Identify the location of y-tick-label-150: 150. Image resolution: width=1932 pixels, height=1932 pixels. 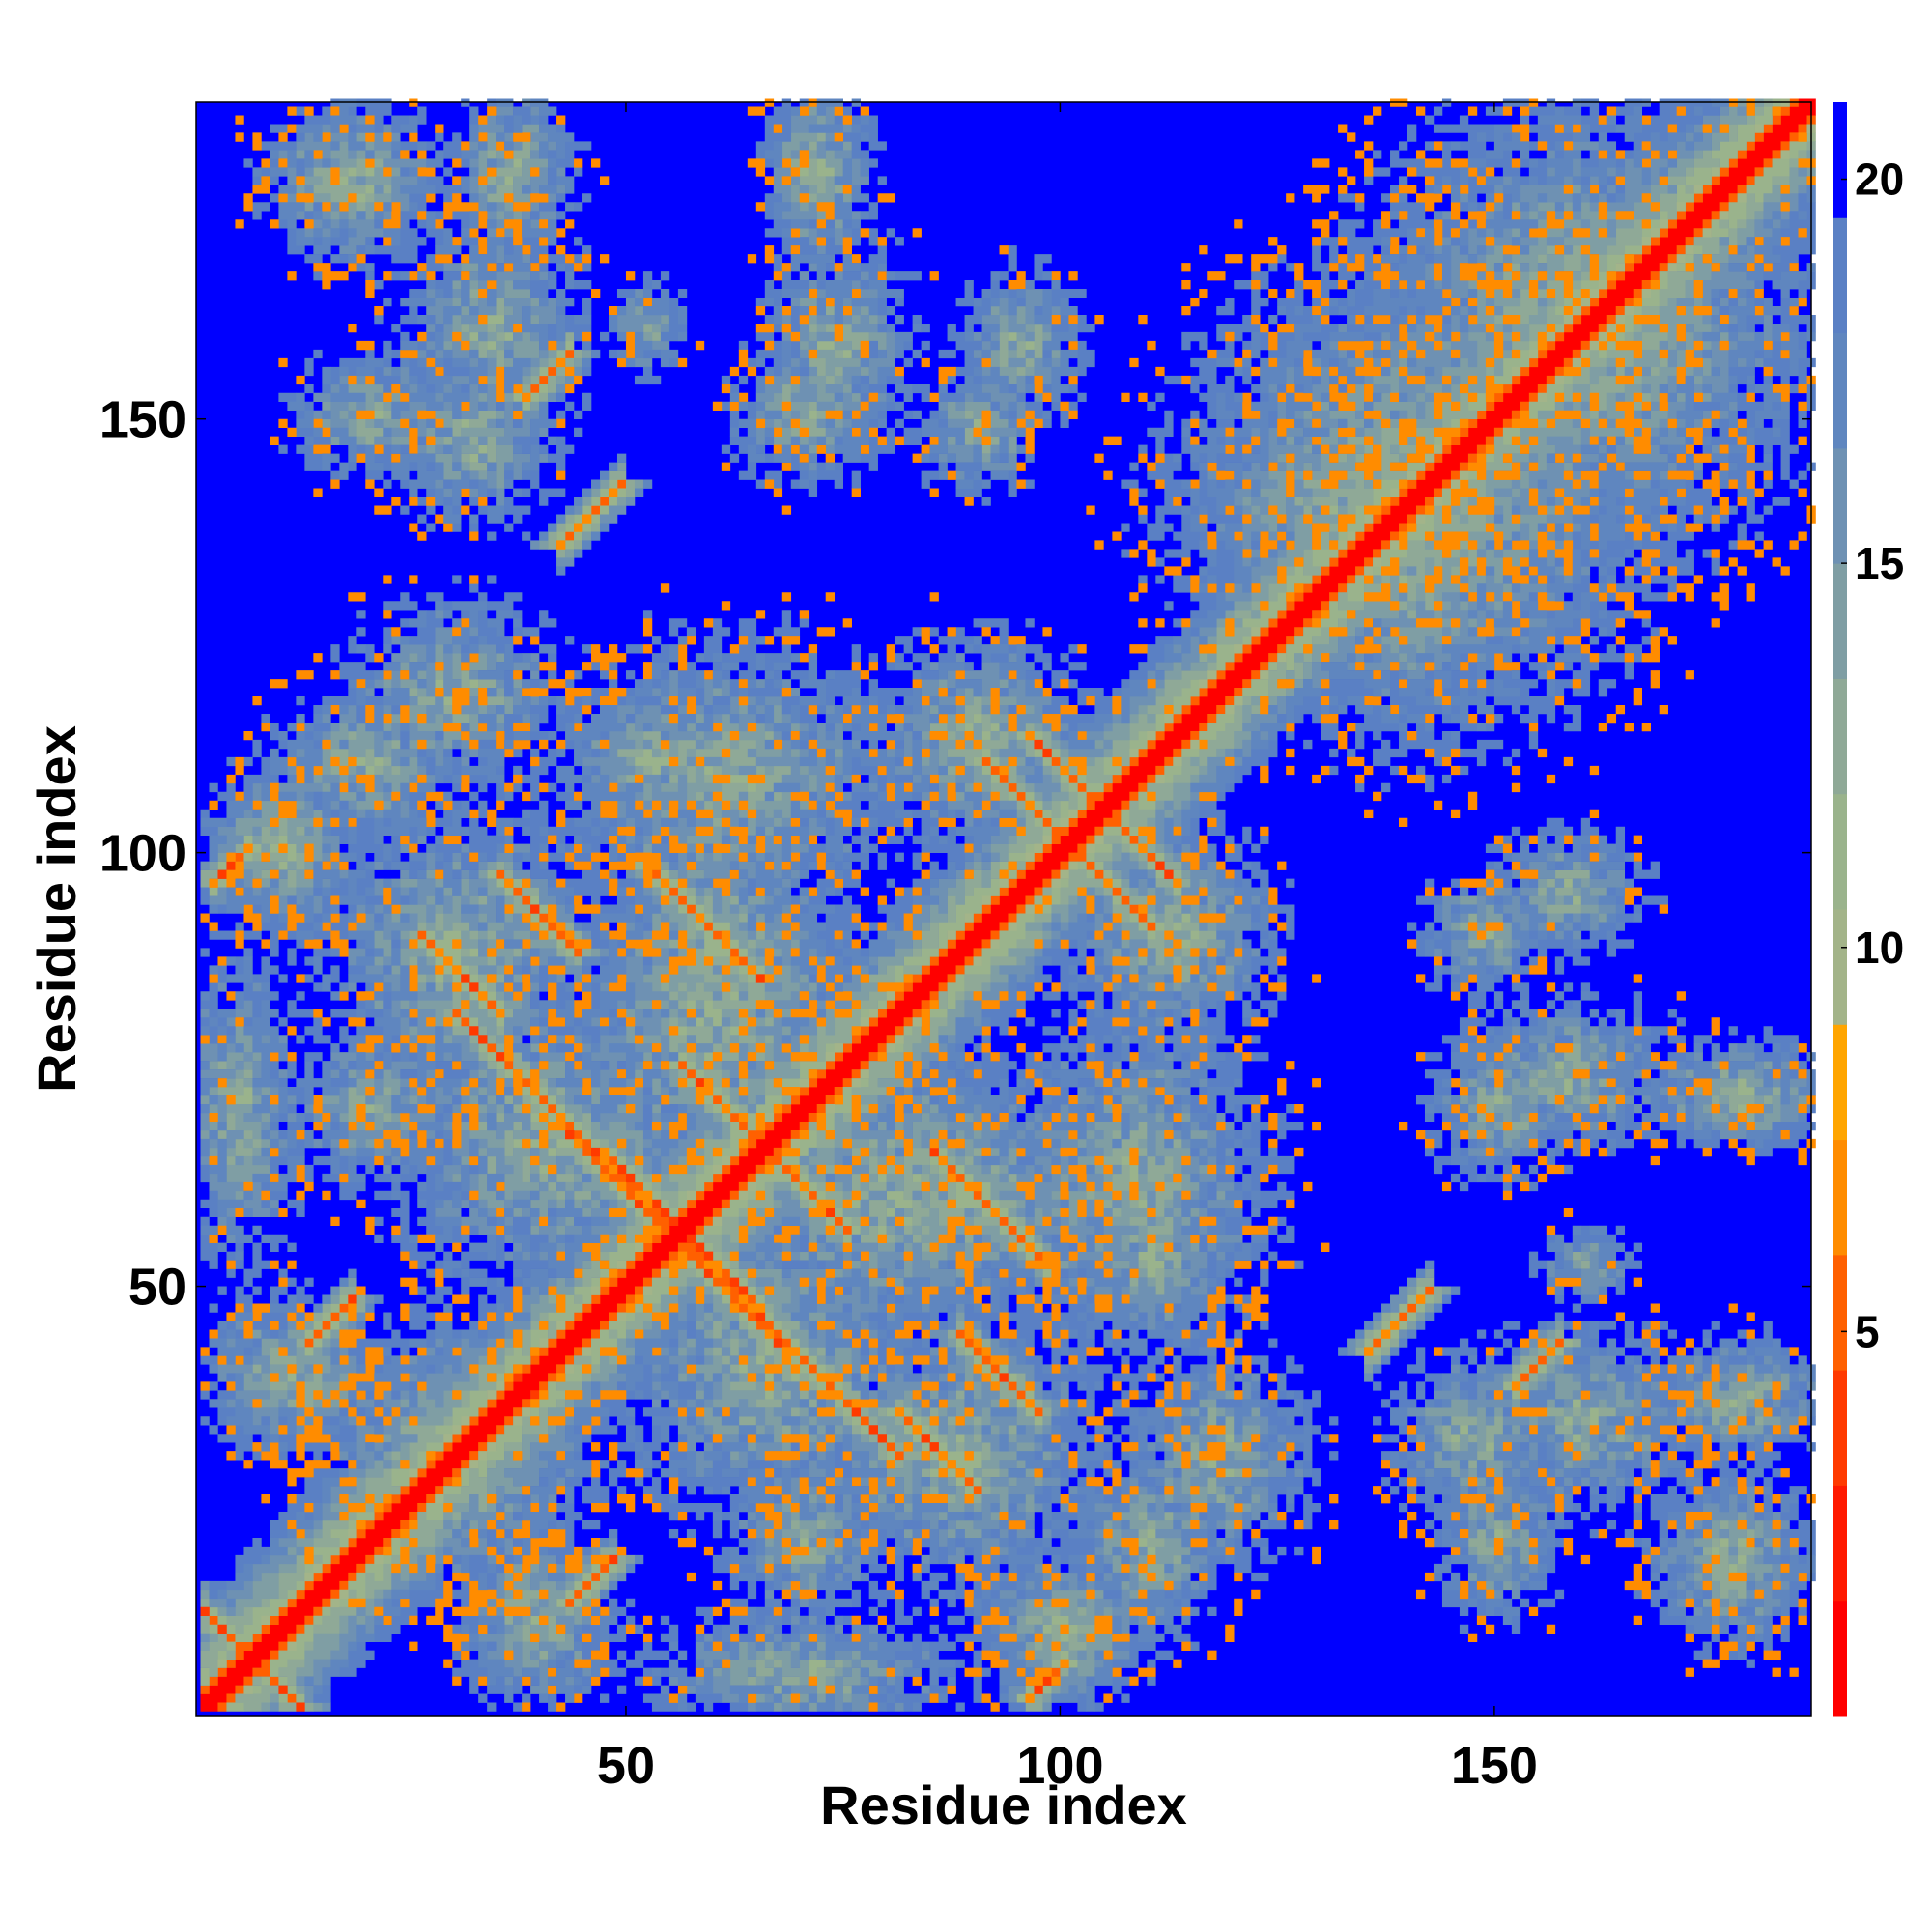
(142, 420).